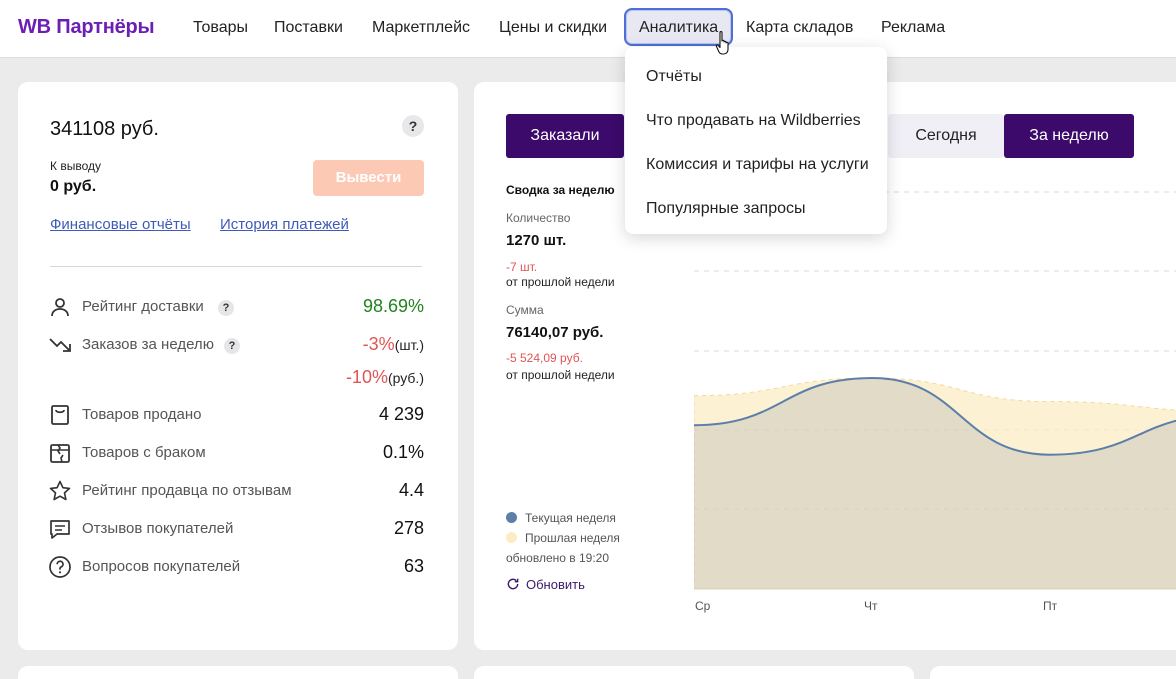 This screenshot has height=679, width=1176. Describe the element at coordinates (236, 530) in the screenshot. I see `stat-reviews: Отзывов покупателей 278` at that location.